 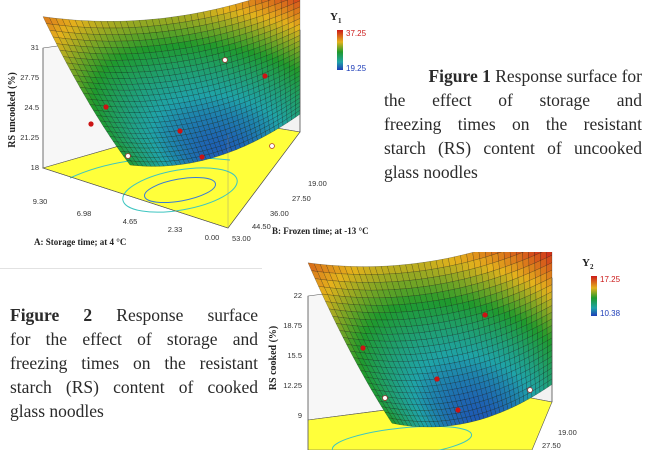 What do you see at coordinates (12, 110) in the screenshot?
I see `y-axis-label: RS uncooked (%)` at bounding box center [12, 110].